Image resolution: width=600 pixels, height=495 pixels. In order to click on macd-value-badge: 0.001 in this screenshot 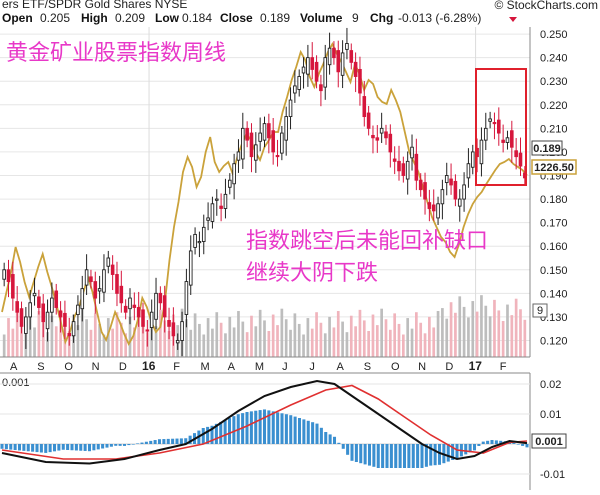, I will do `click(549, 441)`.